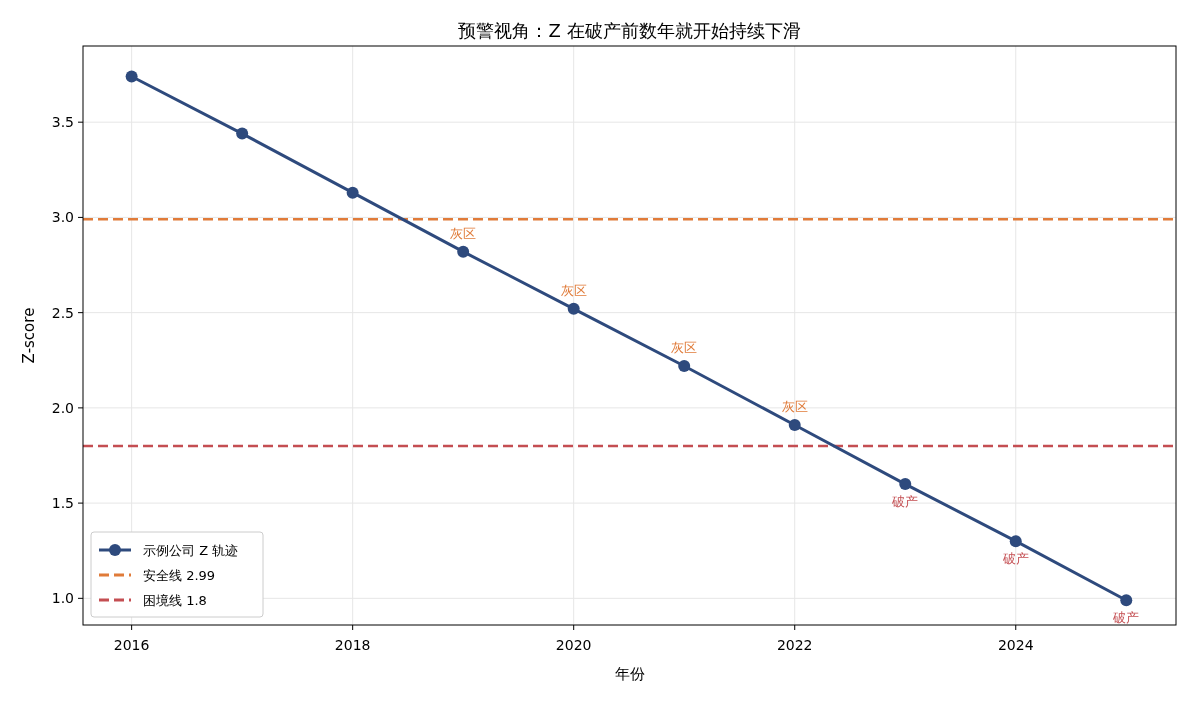 The height and width of the screenshot is (702, 1196). Describe the element at coordinates (1015, 645) in the screenshot. I see `x-tick-label: 2024` at that location.